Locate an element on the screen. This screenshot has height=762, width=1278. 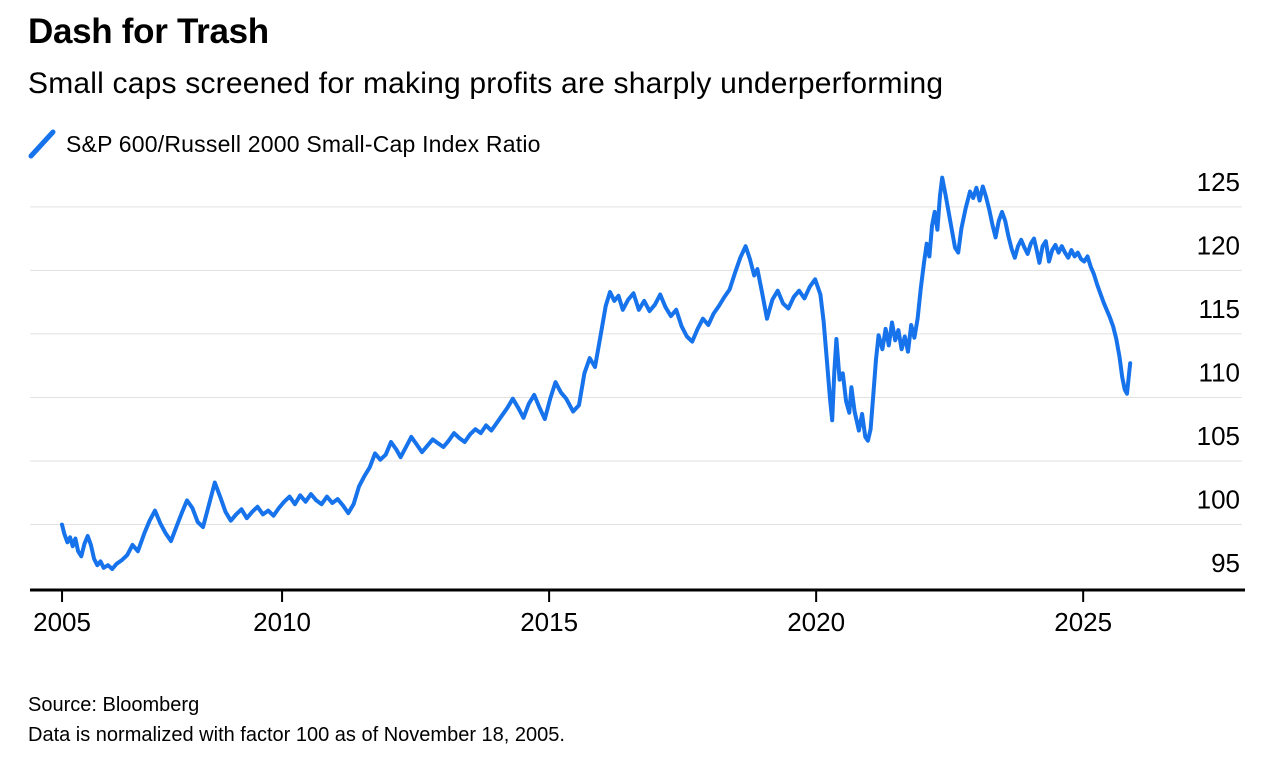
x-axis-label: 2010 is located at coordinates (282, 622).